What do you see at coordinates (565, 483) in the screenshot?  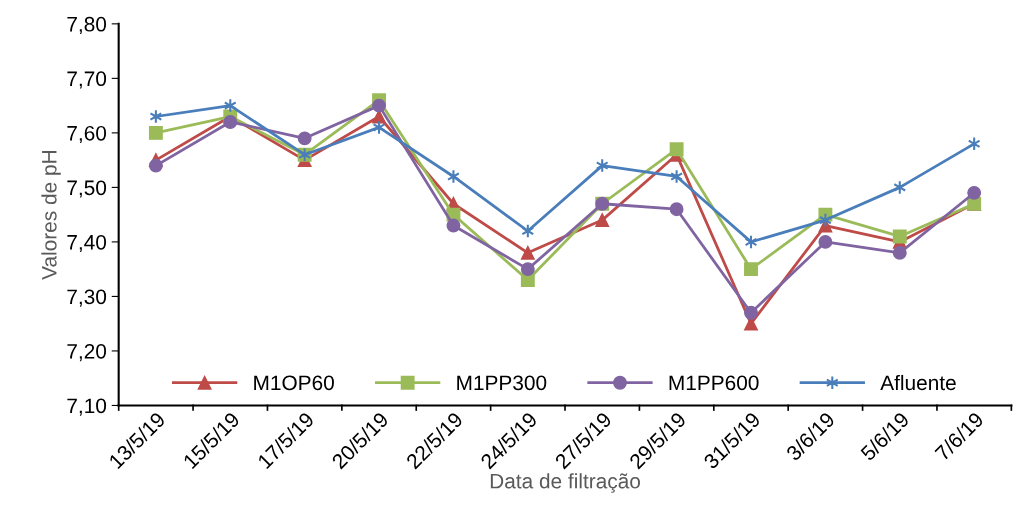 I see `x-axis-title: Data de filtração` at bounding box center [565, 483].